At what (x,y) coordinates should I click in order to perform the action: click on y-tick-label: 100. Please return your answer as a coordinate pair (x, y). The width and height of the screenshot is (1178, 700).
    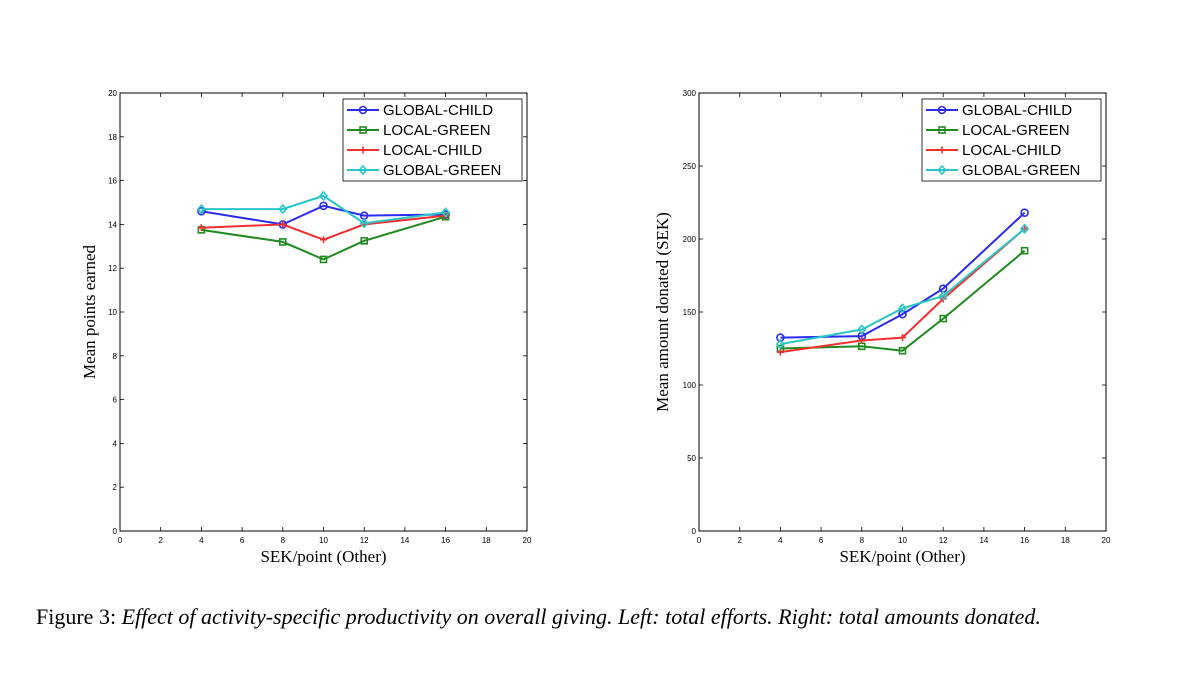
    Looking at the image, I should click on (690, 385).